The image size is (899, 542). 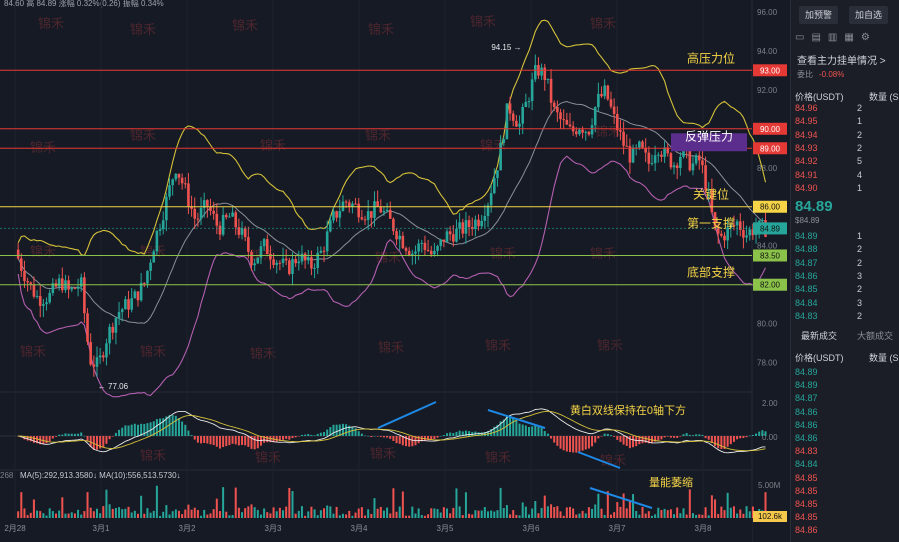 What do you see at coordinates (770, 148) in the screenshot?
I see `level-price-label: 89.00` at bounding box center [770, 148].